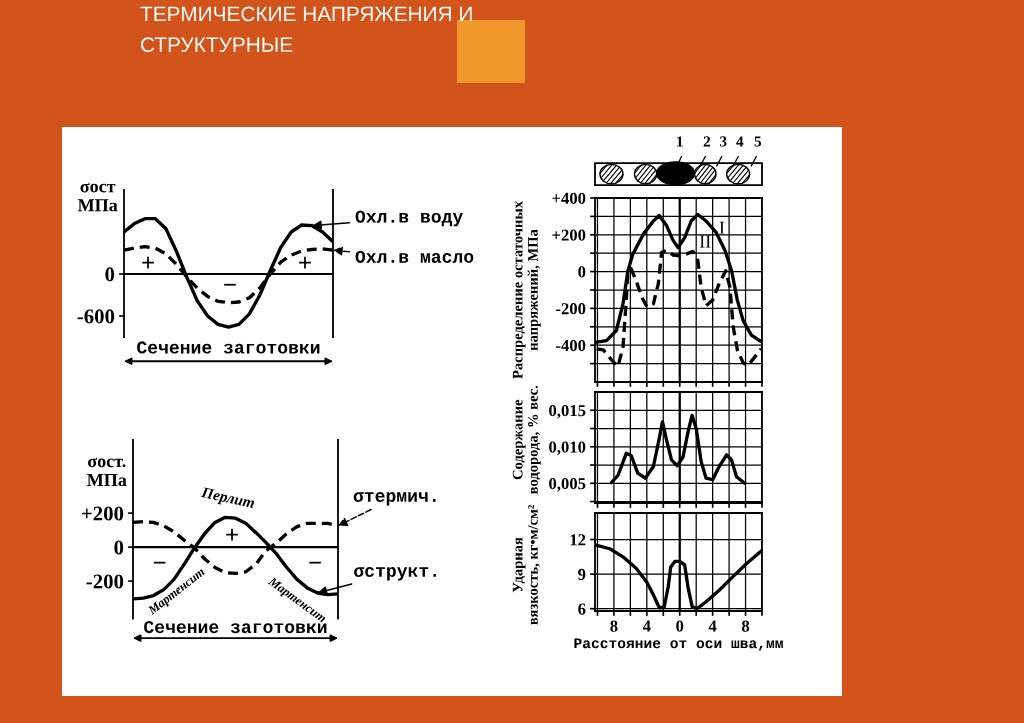 The height and width of the screenshot is (723, 1024). What do you see at coordinates (567, 448) in the screenshot?
I see `y-tick-label: 0,010` at bounding box center [567, 448].